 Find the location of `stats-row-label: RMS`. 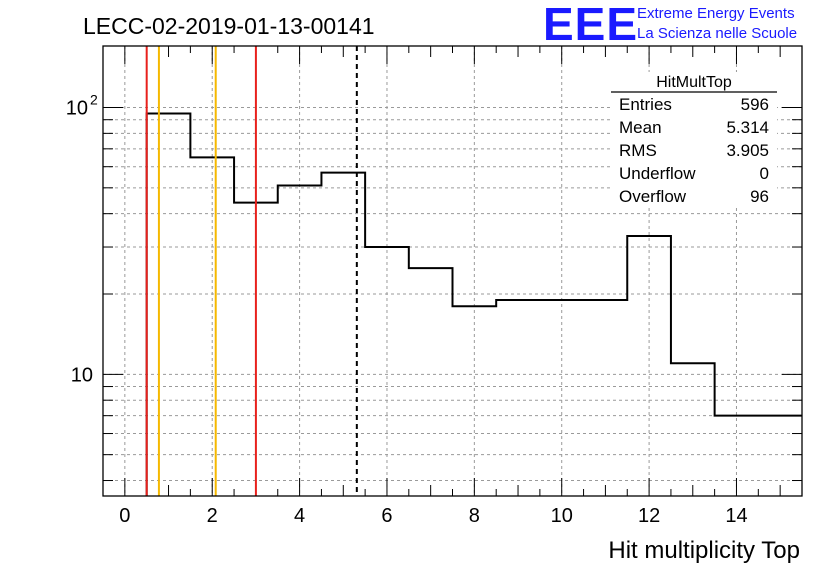

stats-row-label: RMS is located at coordinates (638, 150).